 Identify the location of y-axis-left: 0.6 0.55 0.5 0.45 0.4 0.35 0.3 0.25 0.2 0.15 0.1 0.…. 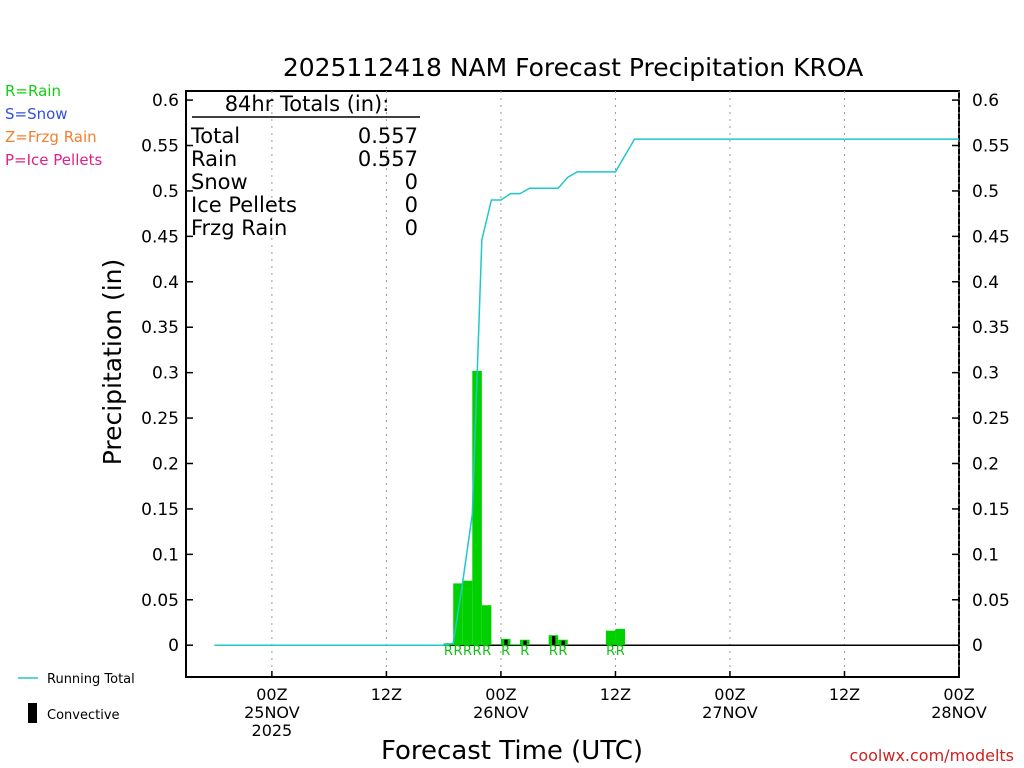
(167, 373).